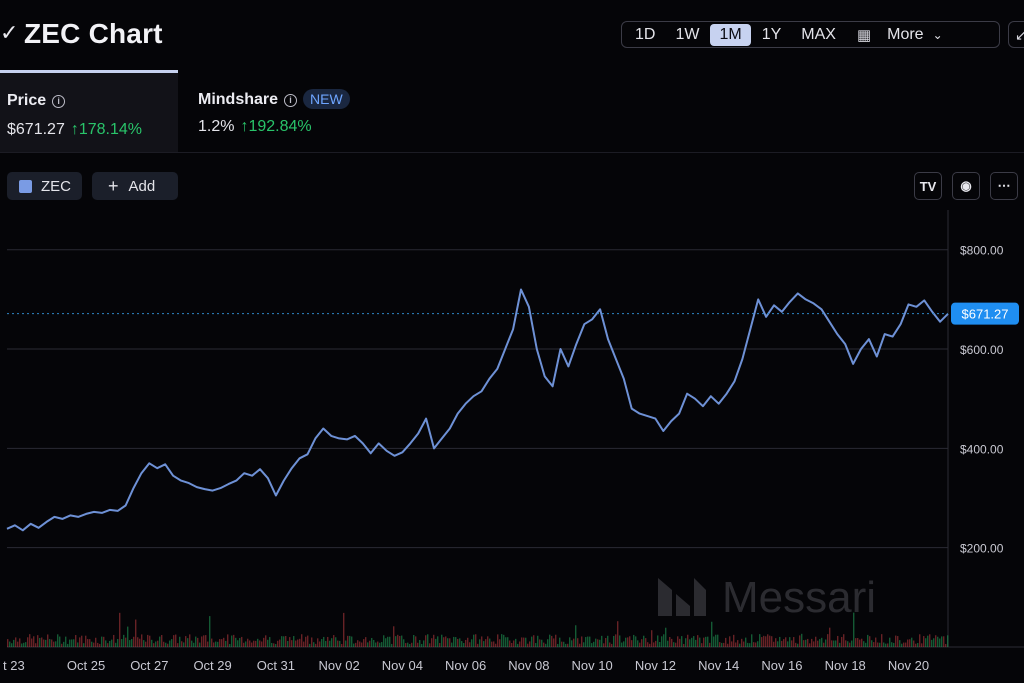 Image resolution: width=1024 pixels, height=683 pixels. I want to click on range-1y-button: 1Y, so click(771, 34).